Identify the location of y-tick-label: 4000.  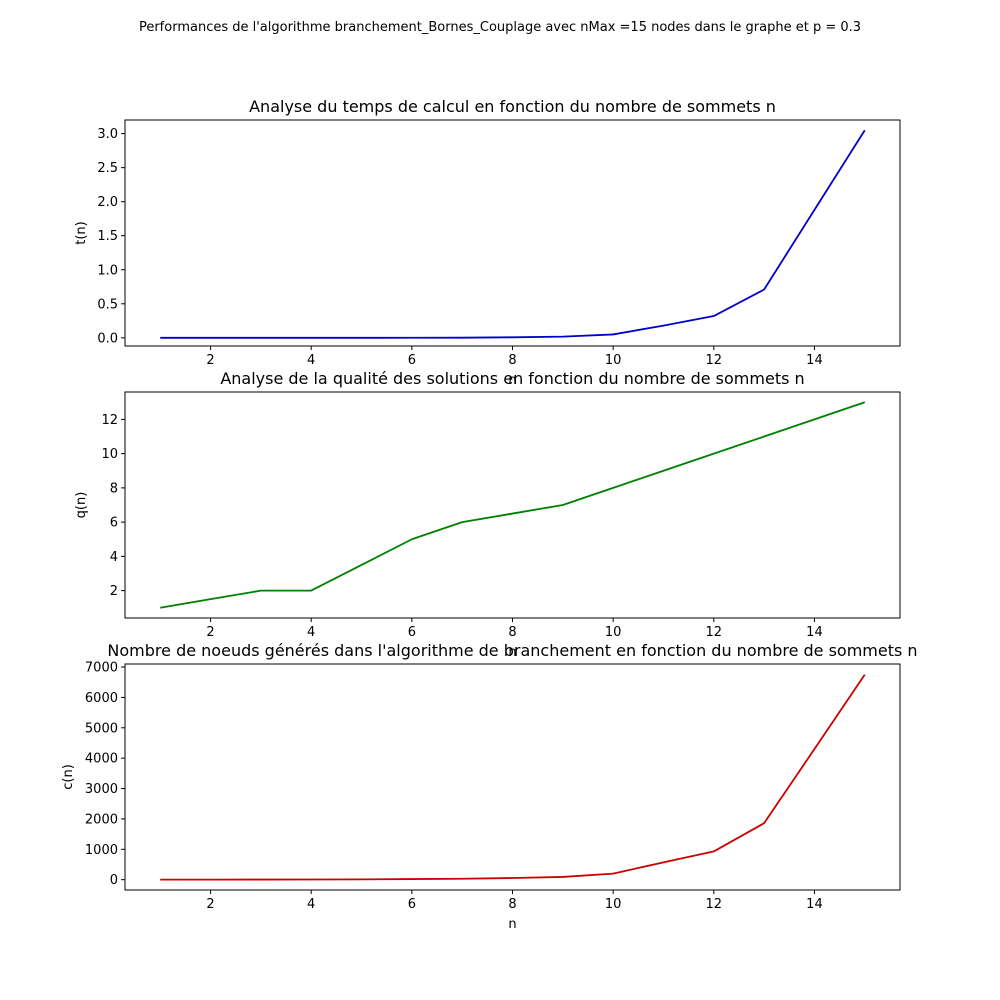
(101, 759).